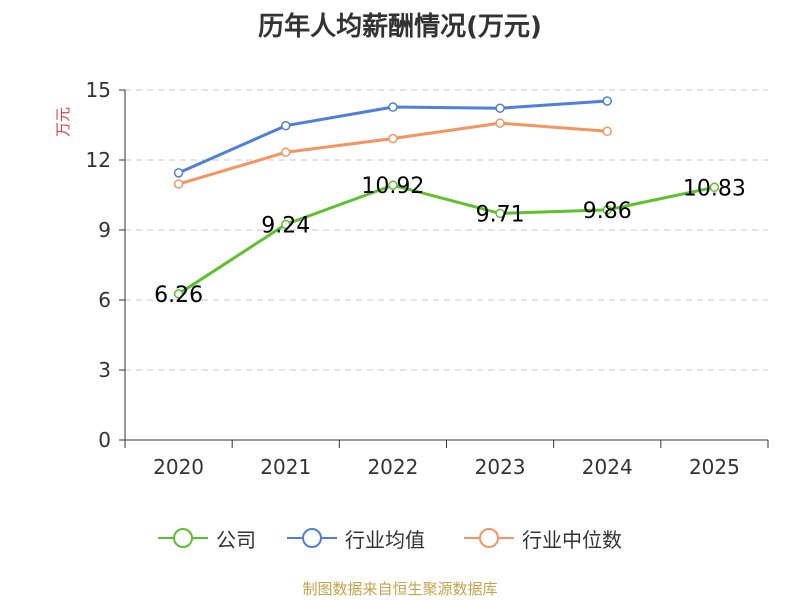  I want to click on y-tick-label: 9, so click(104, 230).